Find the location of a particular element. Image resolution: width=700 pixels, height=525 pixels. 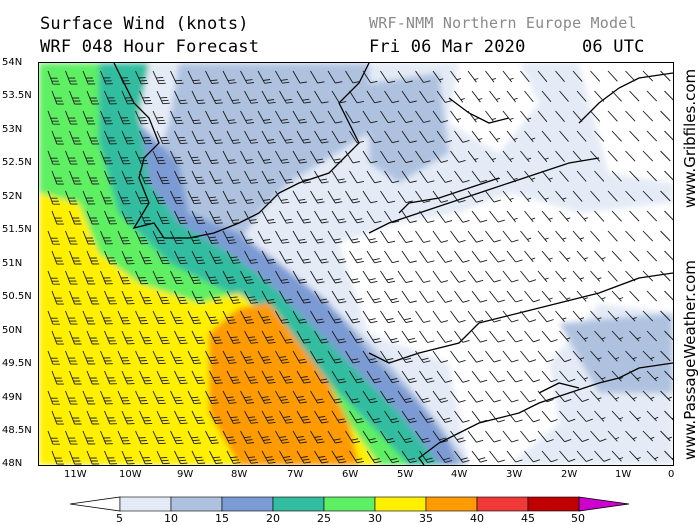

lat-label-51n: 51N is located at coordinates (12, 263).